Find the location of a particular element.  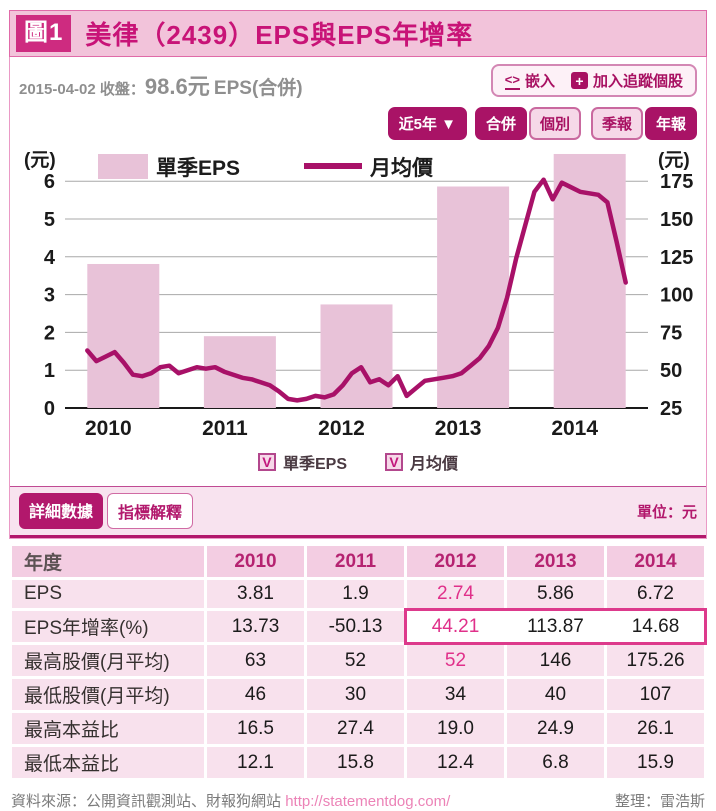

table-cell: 16.5 is located at coordinates (255, 728).